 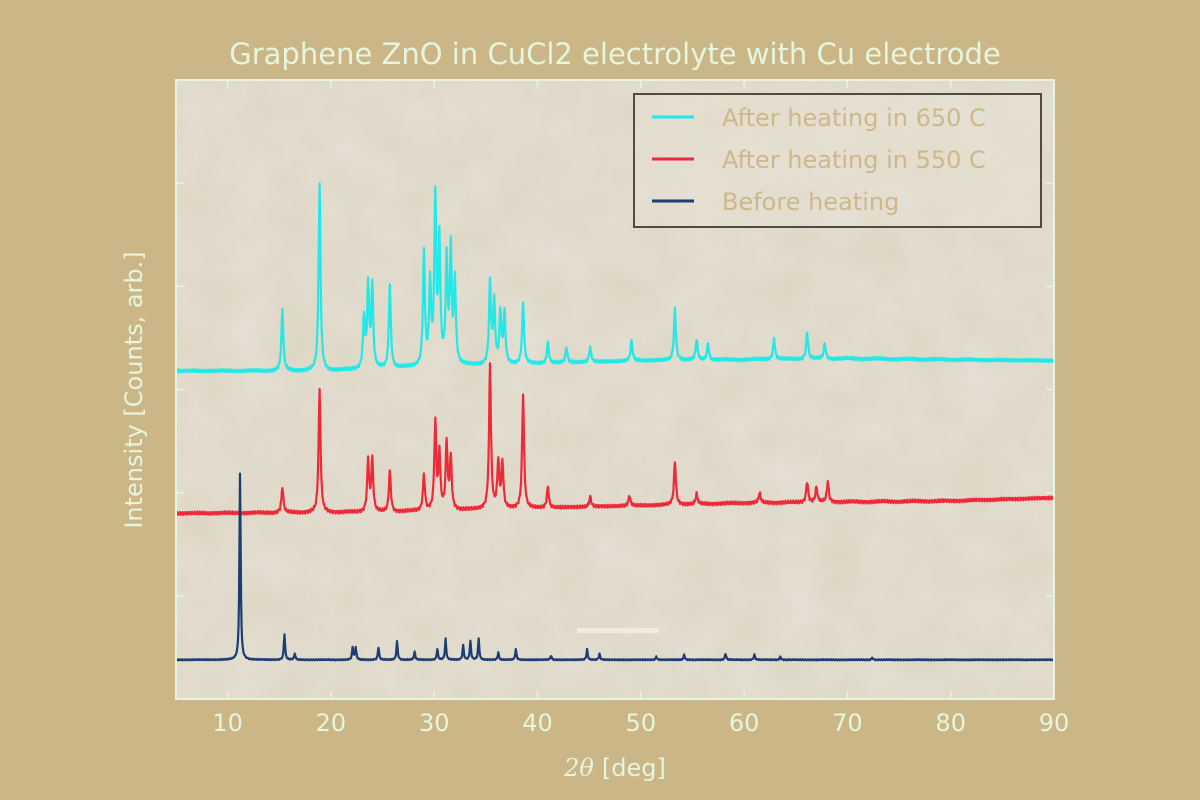 I want to click on x-tick-label: 60, so click(x=744, y=723).